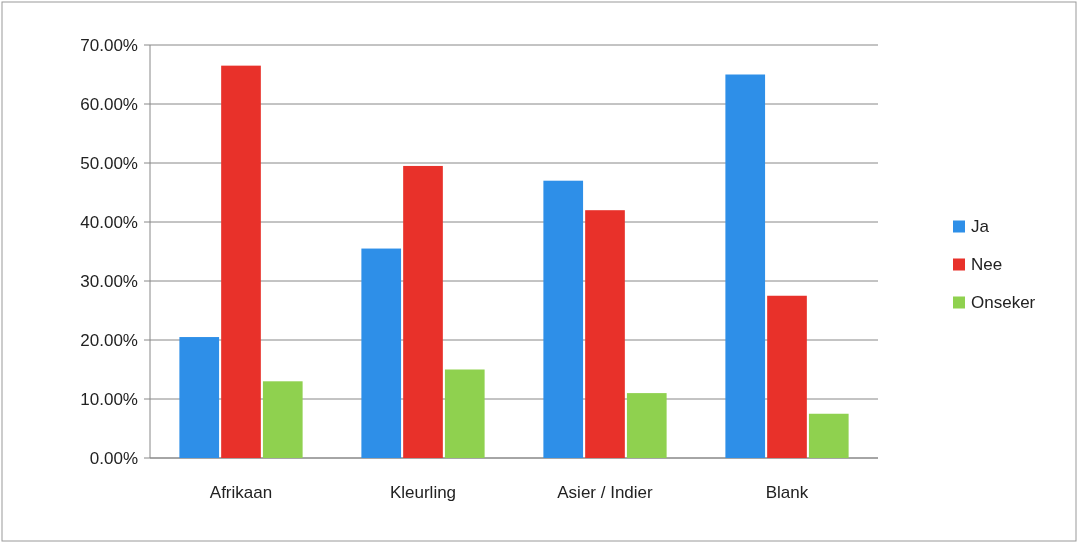  I want to click on legend-label: Onseker, so click(1003, 303).